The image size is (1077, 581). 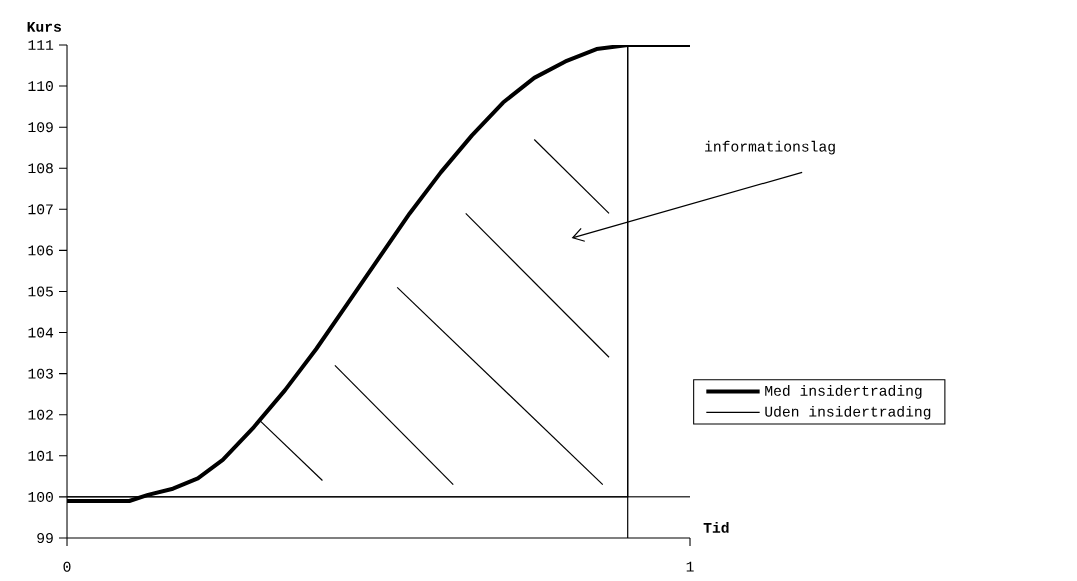 What do you see at coordinates (40, 250) in the screenshot?
I see `y-tick-label: 106` at bounding box center [40, 250].